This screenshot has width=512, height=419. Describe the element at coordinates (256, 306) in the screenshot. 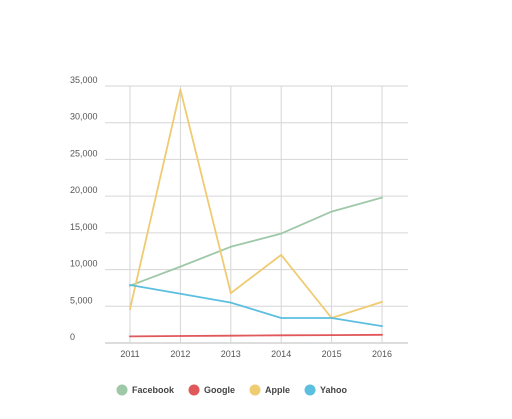

I see `series-line-yahoo` at that location.